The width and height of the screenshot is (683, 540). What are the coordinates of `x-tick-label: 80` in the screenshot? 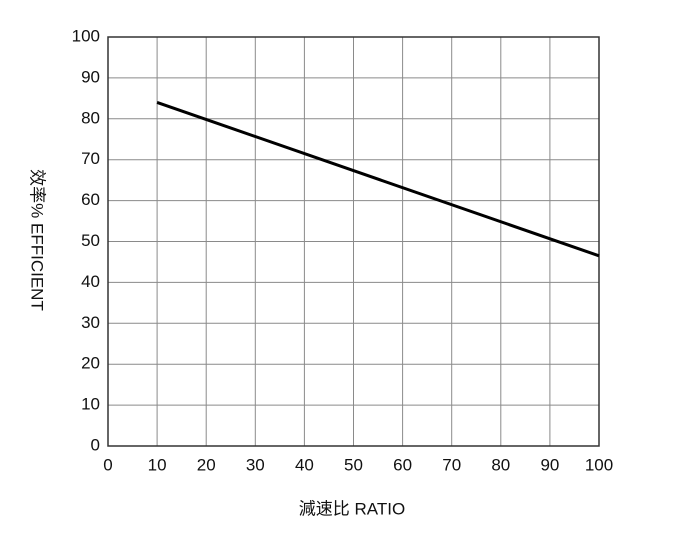 It's located at (500, 464).